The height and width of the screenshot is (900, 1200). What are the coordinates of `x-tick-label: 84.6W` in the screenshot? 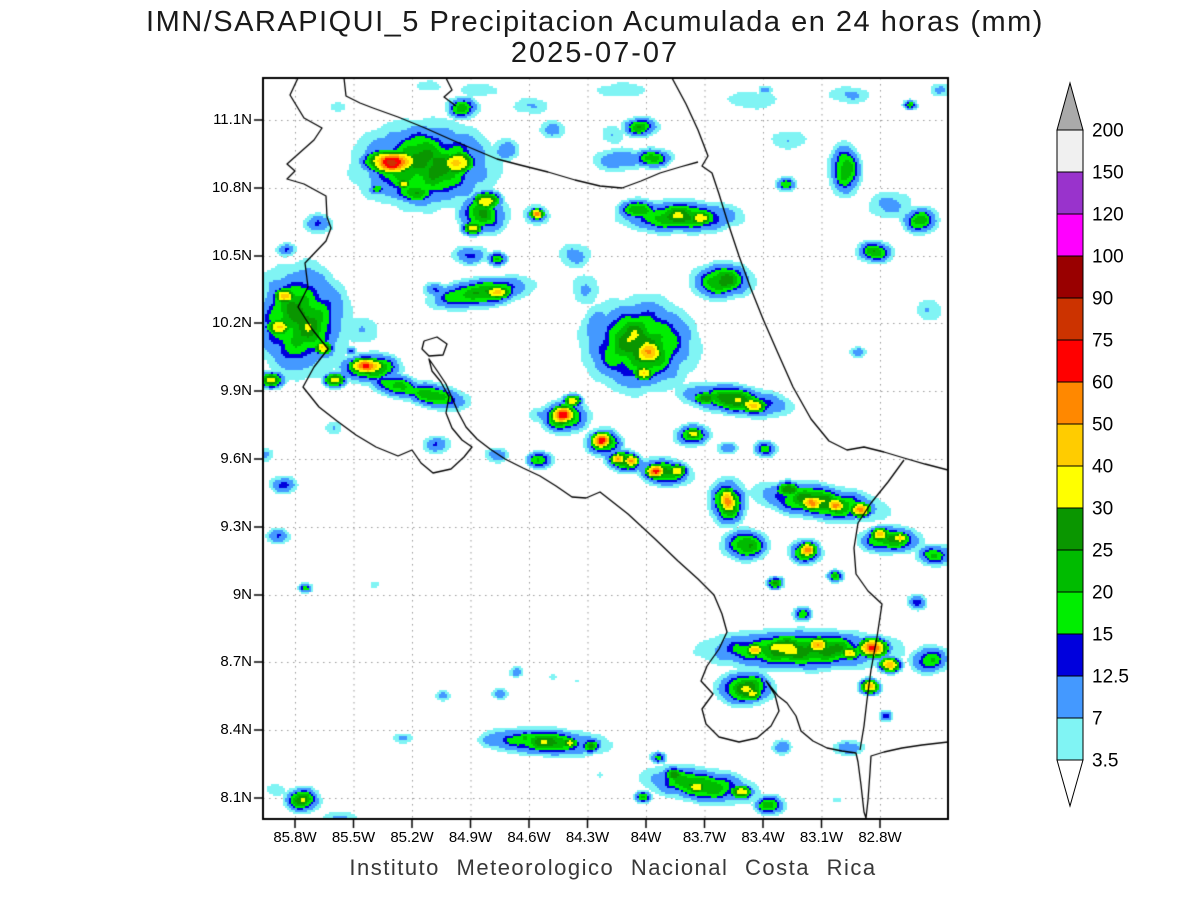 It's located at (529, 837).